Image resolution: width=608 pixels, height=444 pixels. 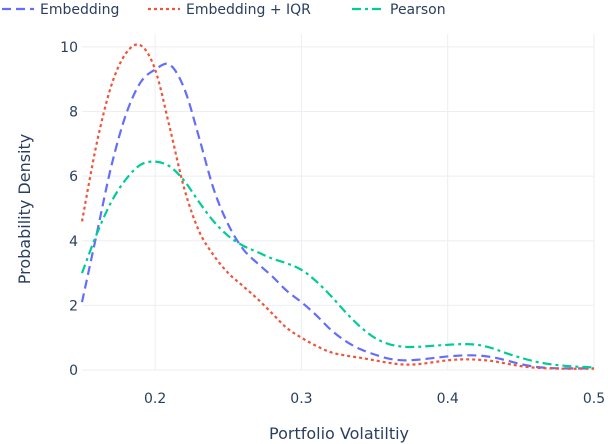 I want to click on legend-label: Pearson, so click(x=418, y=10).